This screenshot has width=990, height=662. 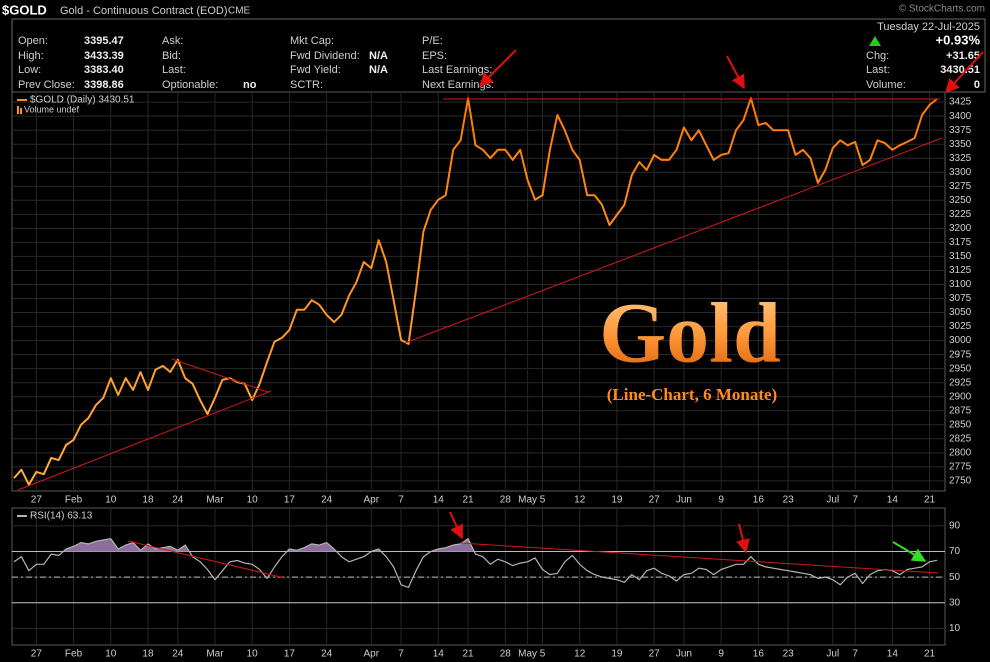 What do you see at coordinates (960, 340) in the screenshot?
I see `y-tick-label: 3000` at bounding box center [960, 340].